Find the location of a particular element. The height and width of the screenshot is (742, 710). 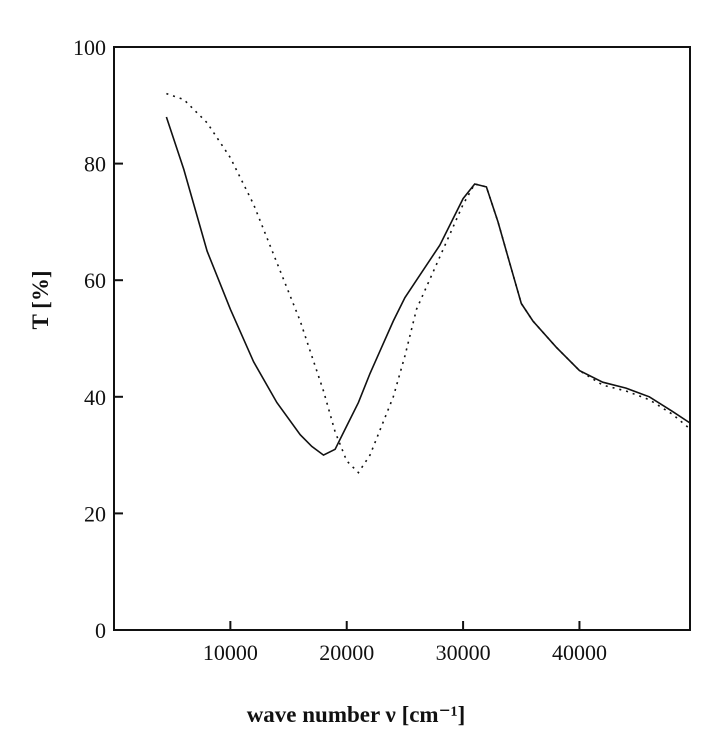

y-tick-label: 40 is located at coordinates (95, 397).